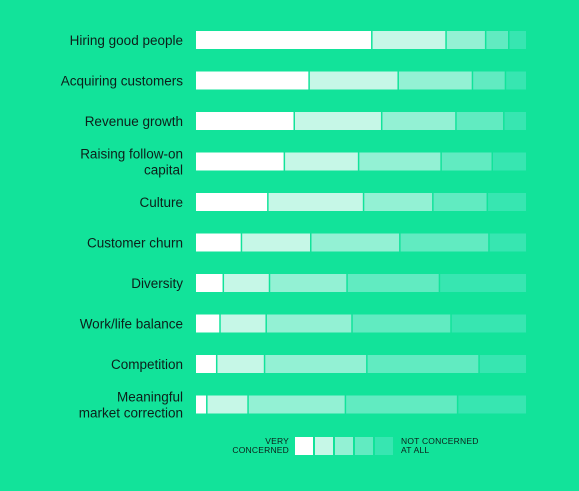 The height and width of the screenshot is (491, 579). Describe the element at coordinates (135, 243) in the screenshot. I see `category-label: Customer churn` at that location.